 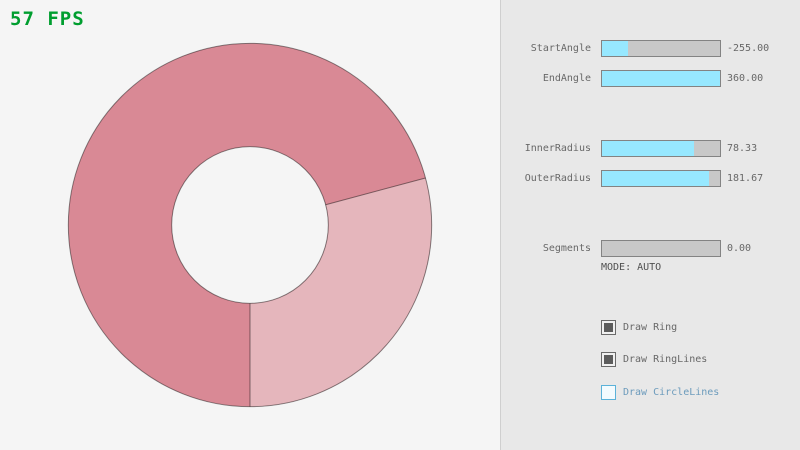 I want to click on start-angle-value: -255.00, so click(x=748, y=48).